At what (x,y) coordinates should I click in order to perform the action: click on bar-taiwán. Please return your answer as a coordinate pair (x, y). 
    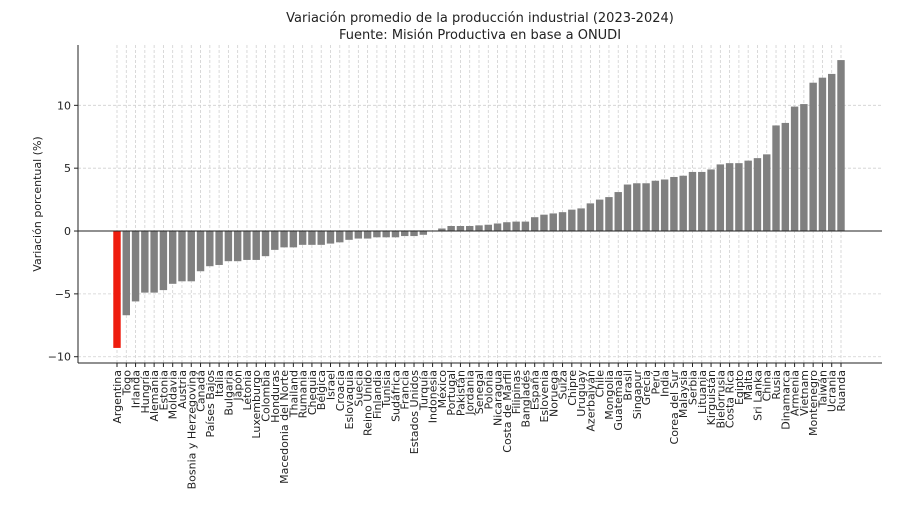
    Looking at the image, I should click on (822, 154).